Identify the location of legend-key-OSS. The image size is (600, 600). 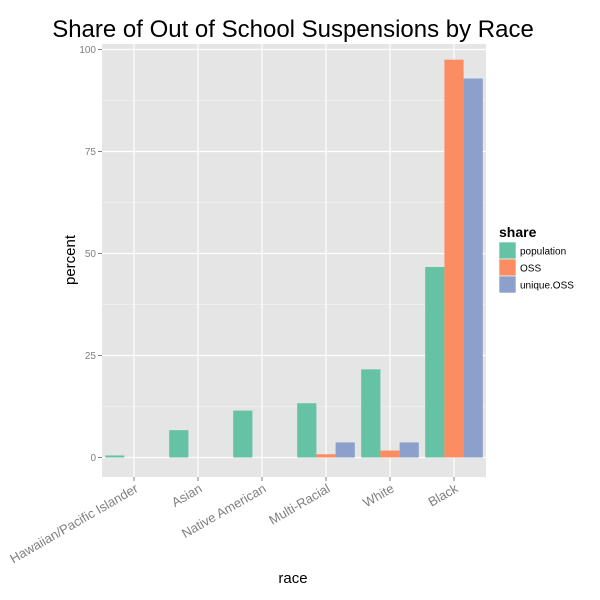
(507, 267).